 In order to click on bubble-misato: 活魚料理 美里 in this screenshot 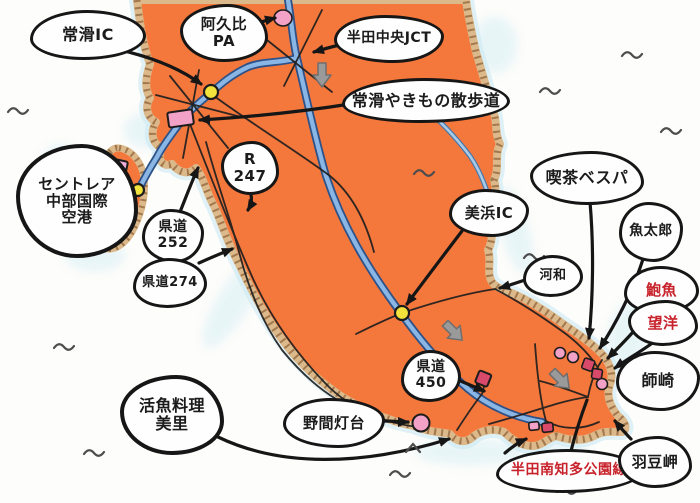, I will do `click(172, 415)`.